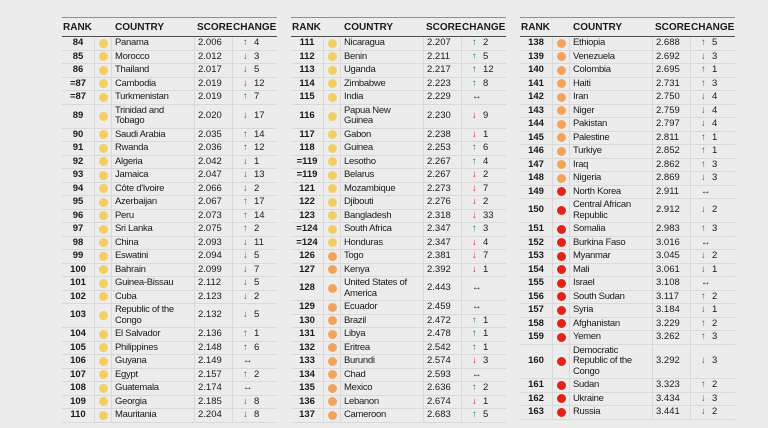 The image size is (768, 428). What do you see at coordinates (214, 134) in the screenshot?
I see `score-cell: 2.035` at bounding box center [214, 134].